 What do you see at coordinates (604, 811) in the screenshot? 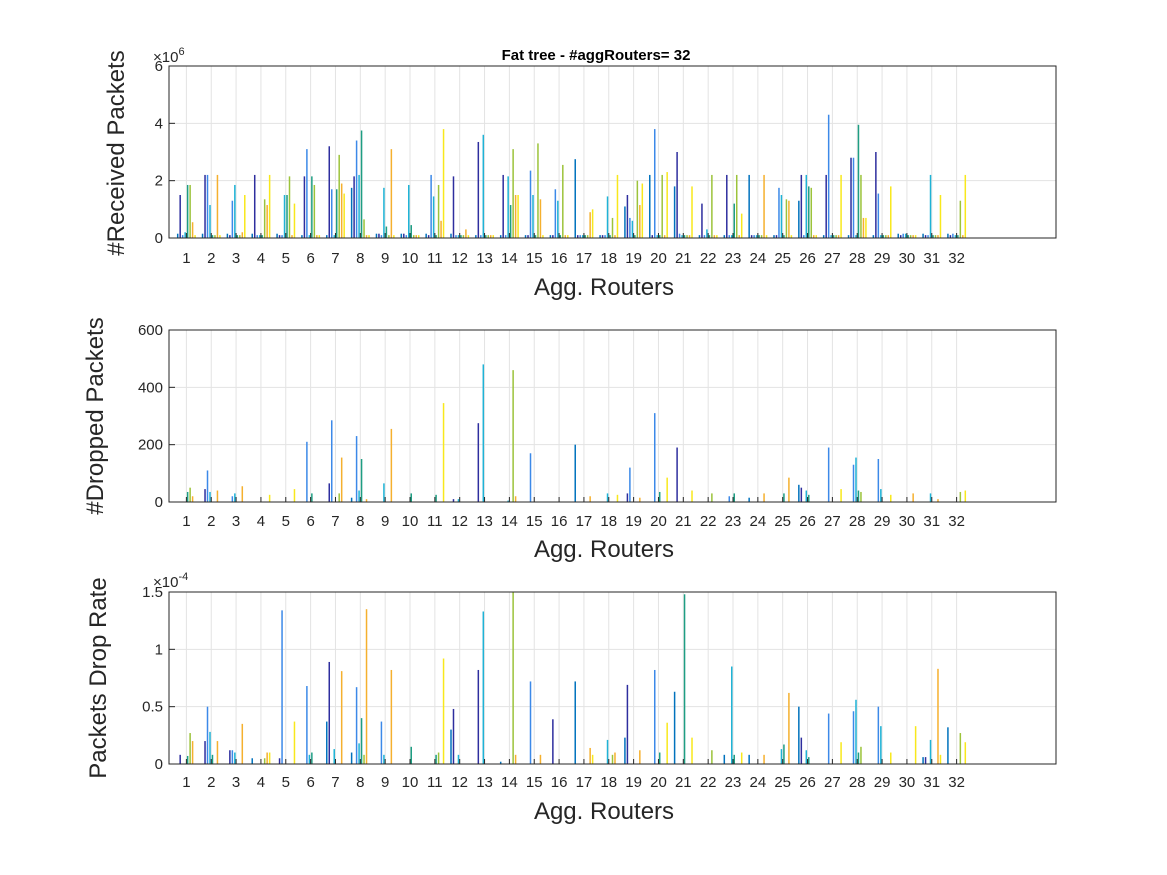
I see `drop-rate-x-label: Agg. Routers` at bounding box center [604, 811].